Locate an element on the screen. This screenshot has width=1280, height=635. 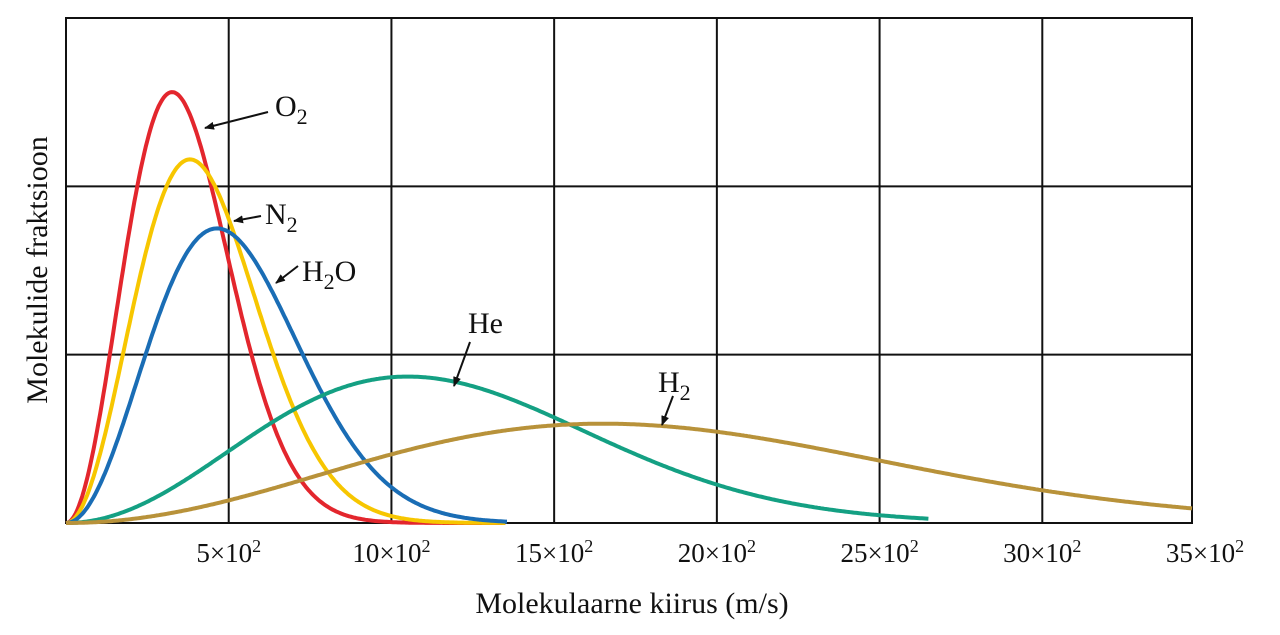
series-label-h2: H2 is located at coordinates (674, 385).